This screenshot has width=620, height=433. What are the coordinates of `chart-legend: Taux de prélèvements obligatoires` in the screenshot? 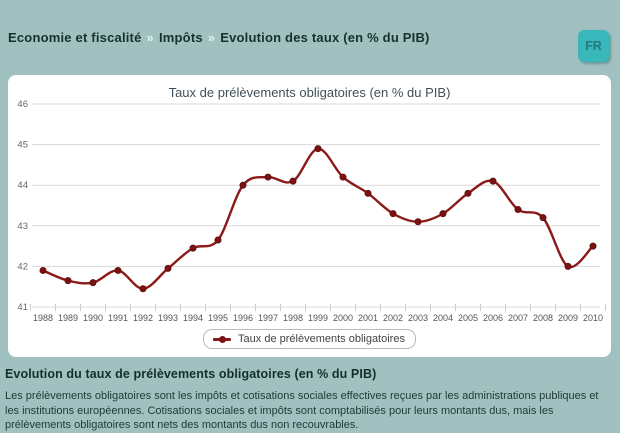 It's located at (309, 339).